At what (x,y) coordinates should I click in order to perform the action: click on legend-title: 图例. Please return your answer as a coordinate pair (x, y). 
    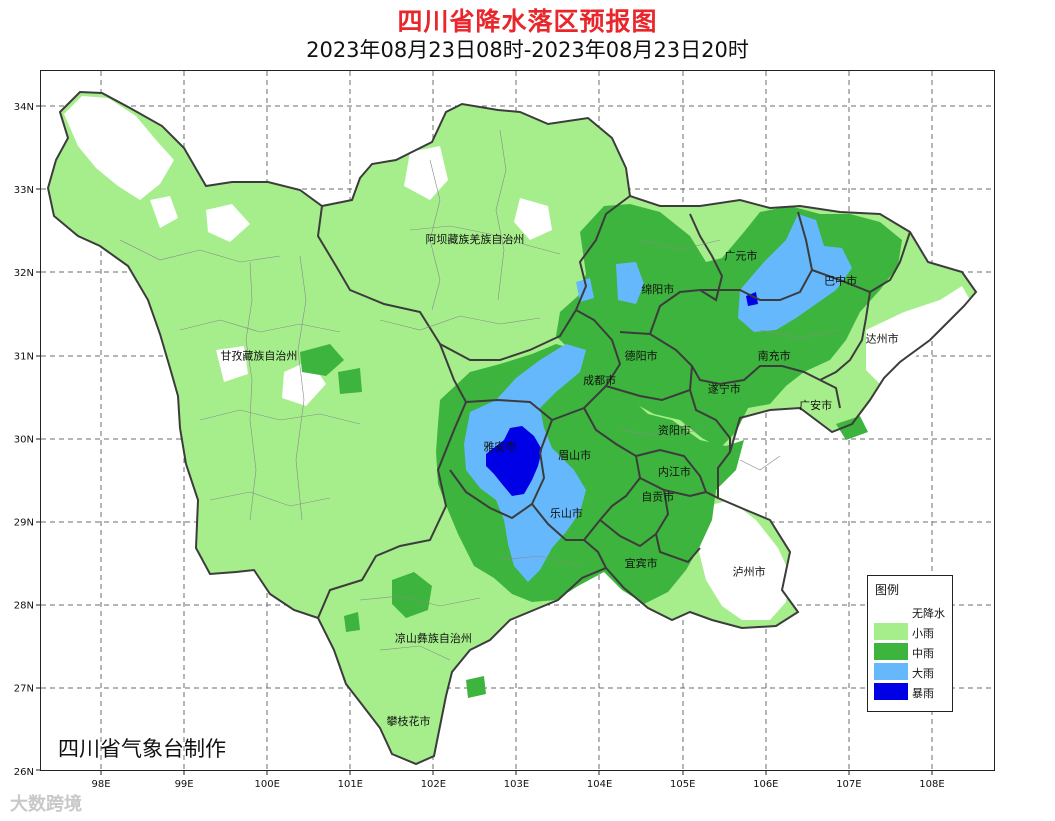
    Looking at the image, I should click on (887, 590).